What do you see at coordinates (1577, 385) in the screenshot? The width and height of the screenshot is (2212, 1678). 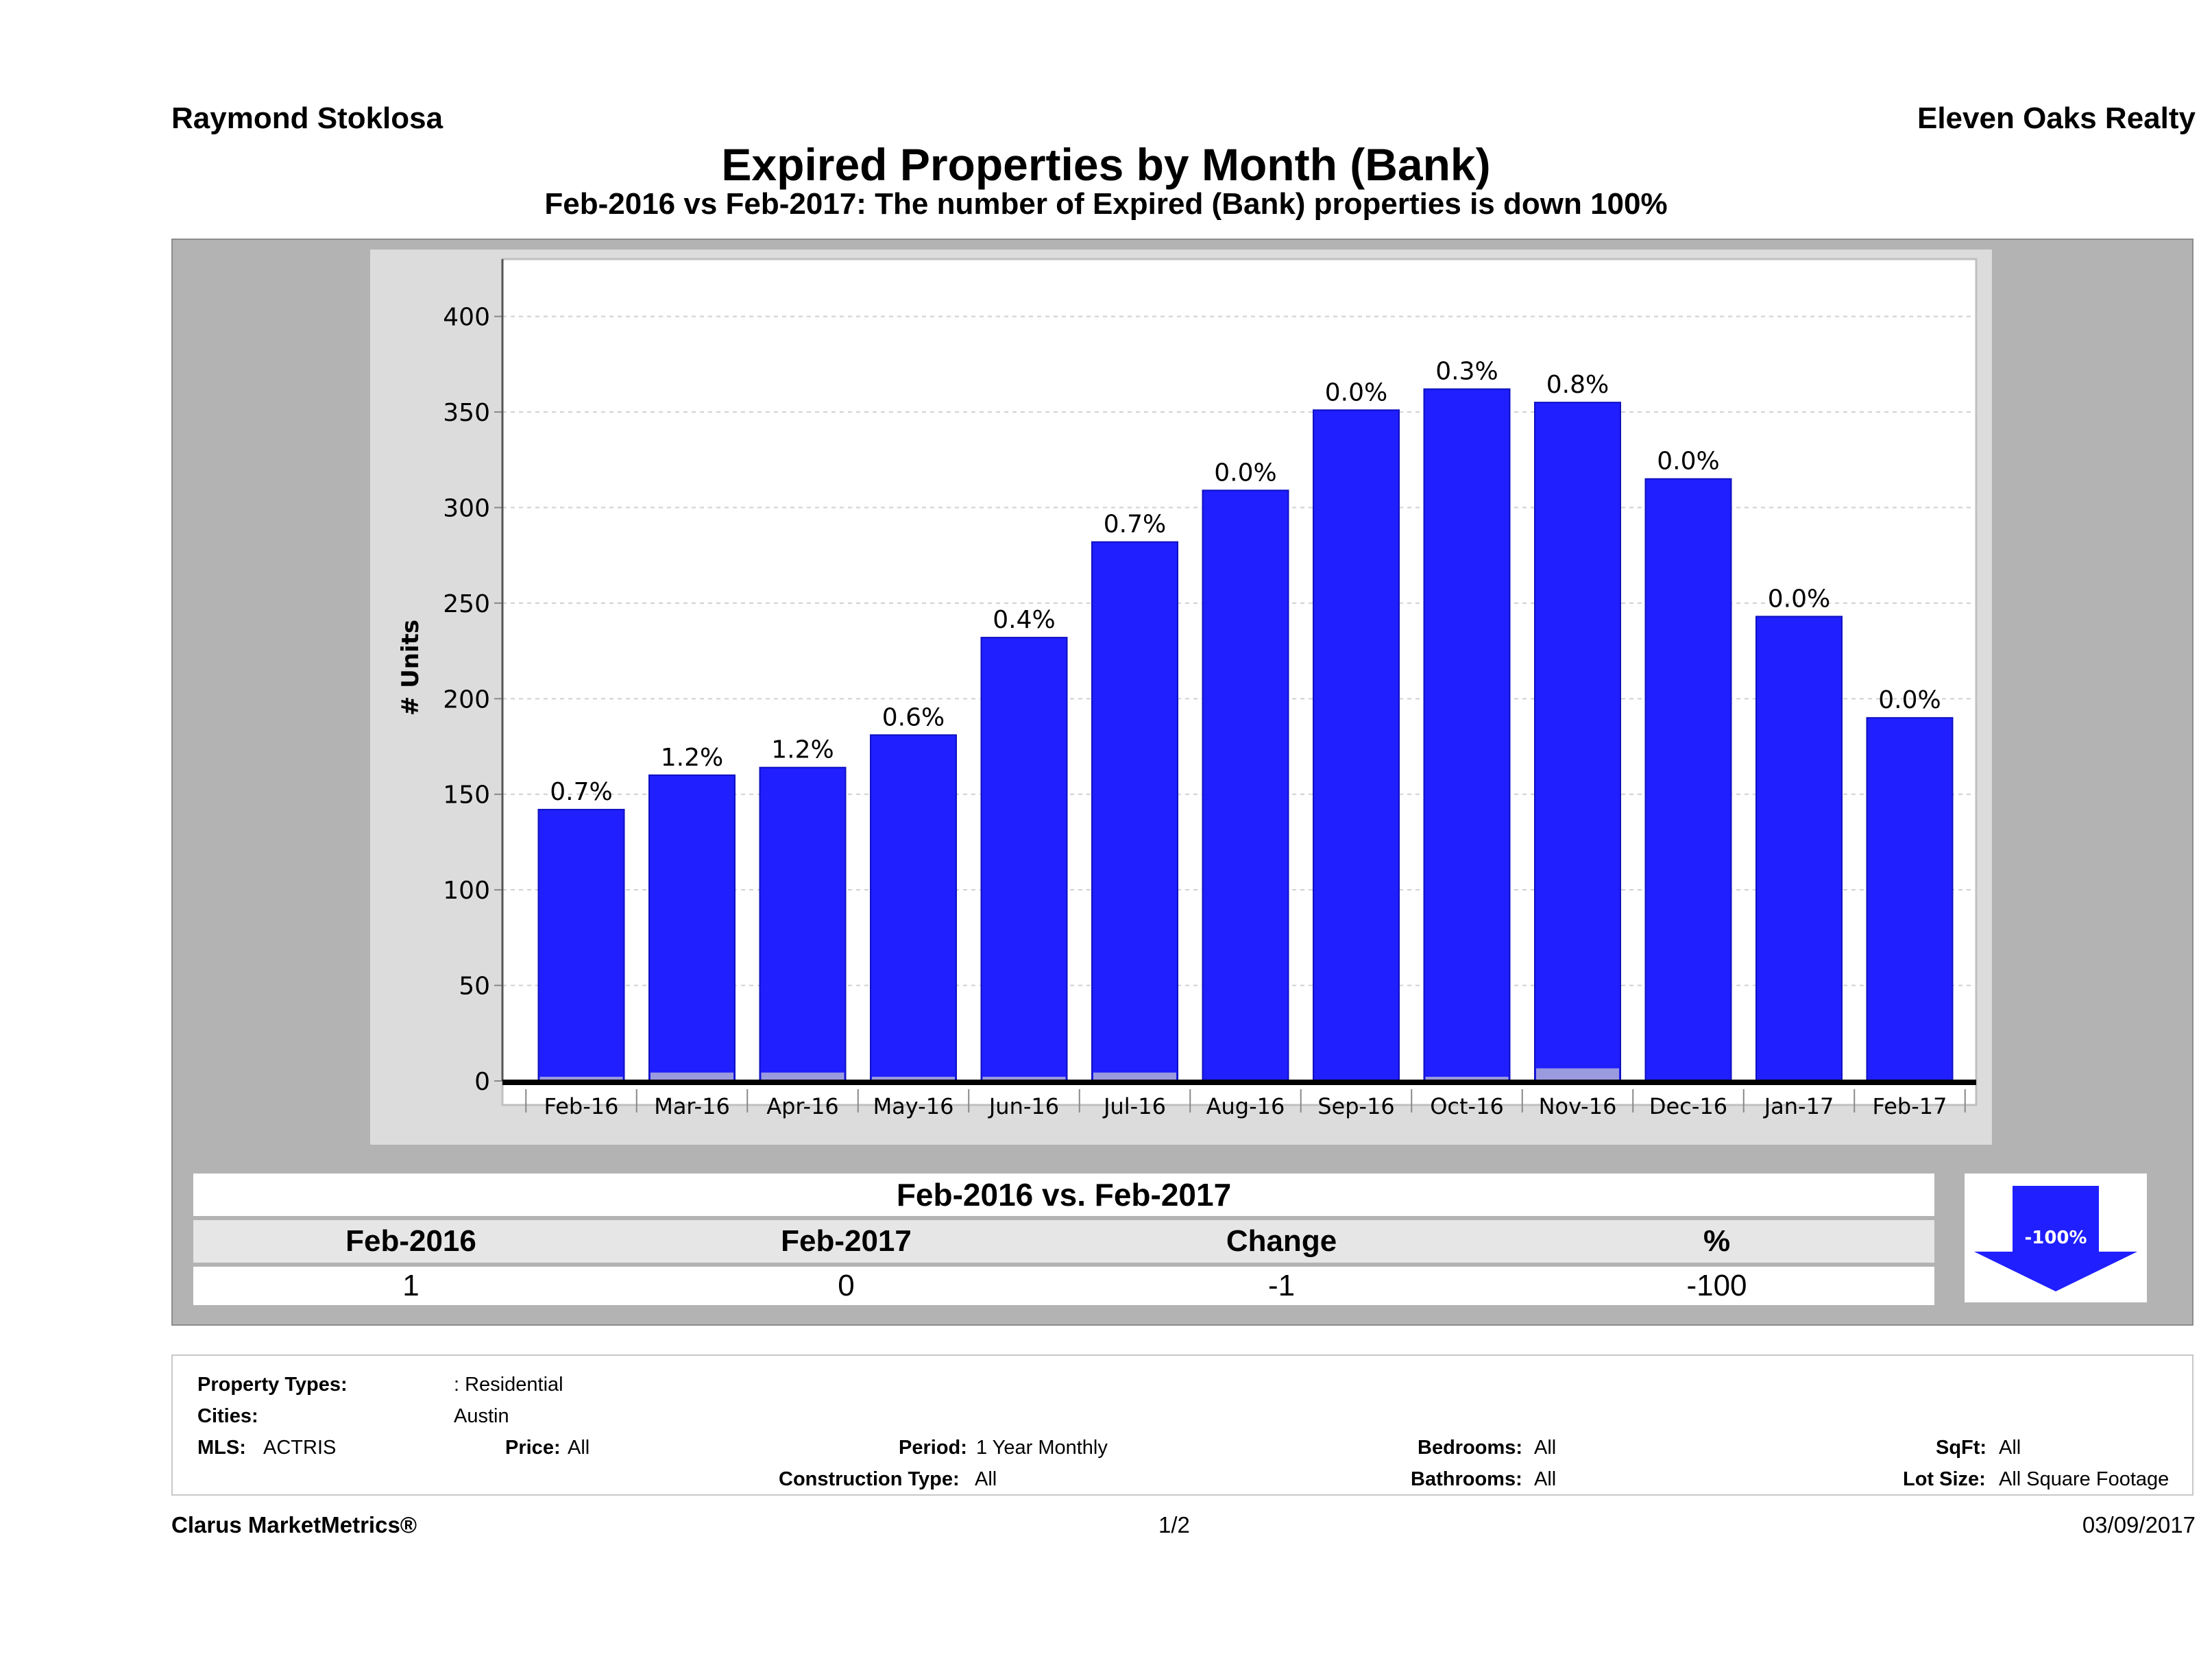 I see `data-label: 0.8%` at bounding box center [1577, 385].